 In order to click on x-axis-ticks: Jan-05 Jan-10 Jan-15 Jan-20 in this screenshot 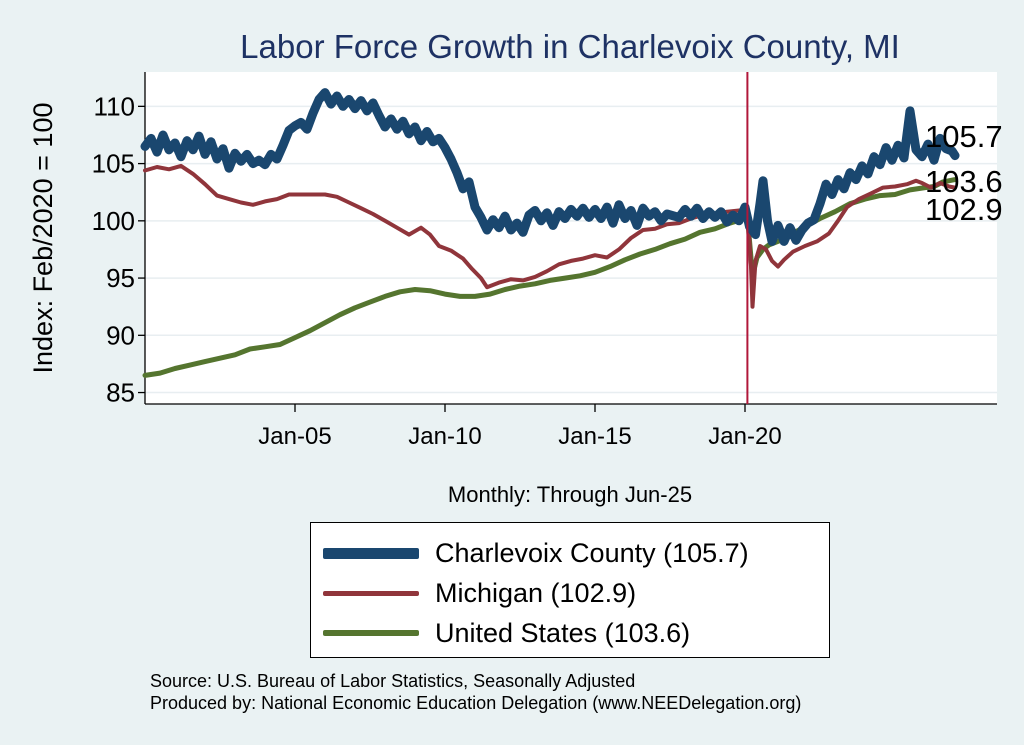, I will do `click(520, 427)`.